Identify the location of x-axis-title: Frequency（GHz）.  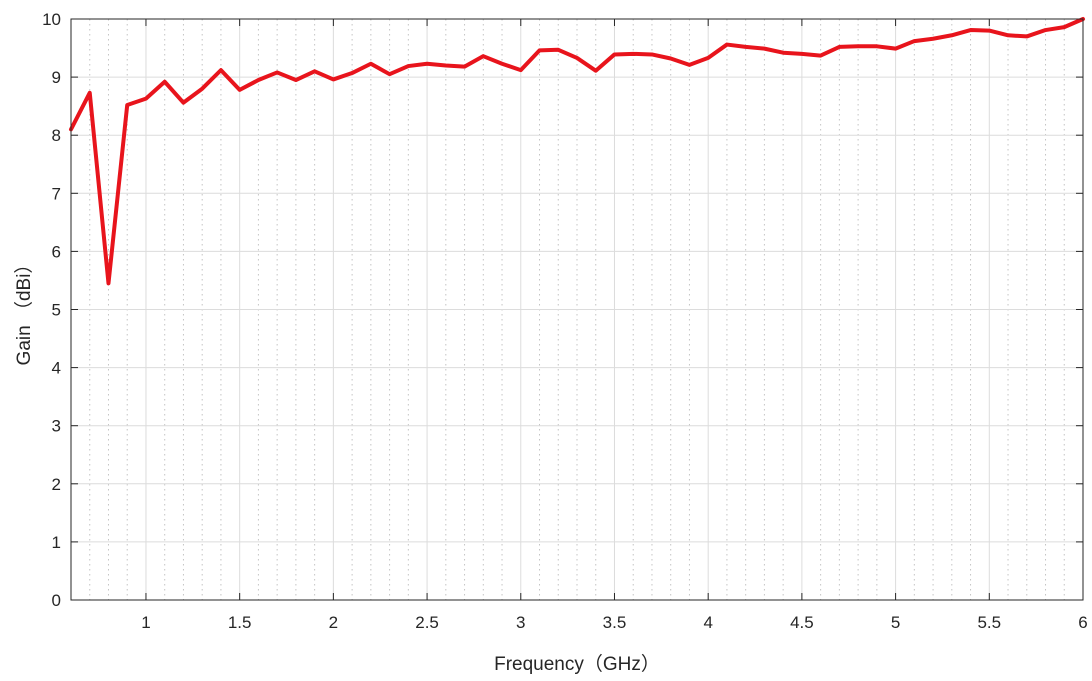
(577, 664).